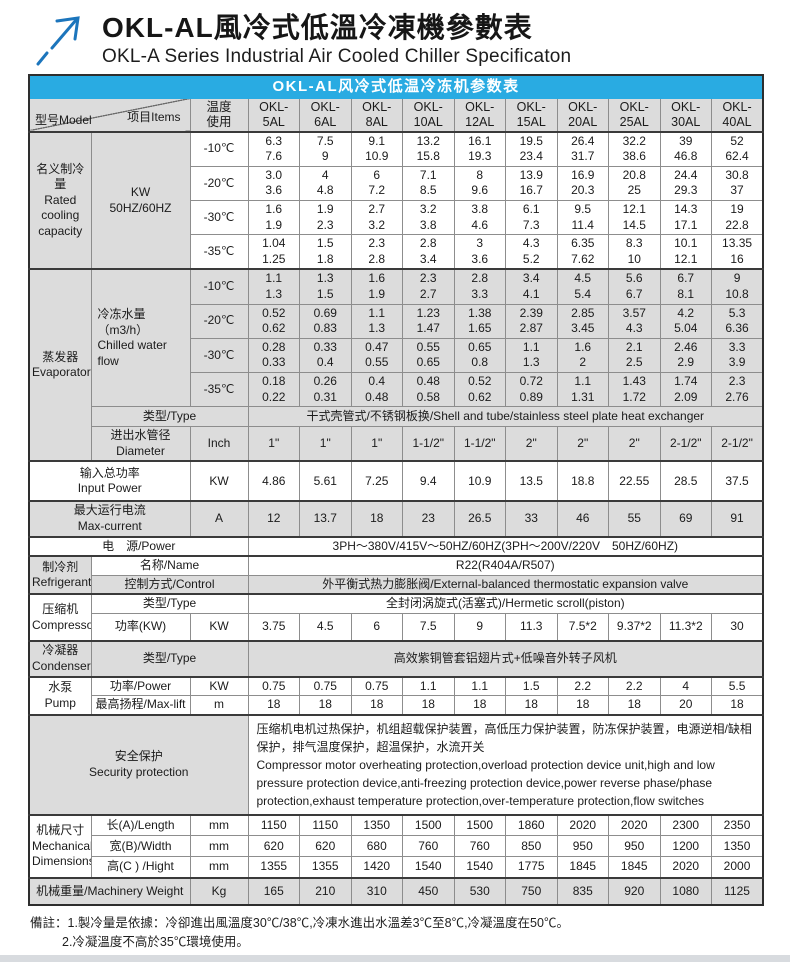 This screenshot has width=790, height=962. What do you see at coordinates (138, 764) in the screenshot?
I see `row-label: 安全保护 Security protection` at bounding box center [138, 764].